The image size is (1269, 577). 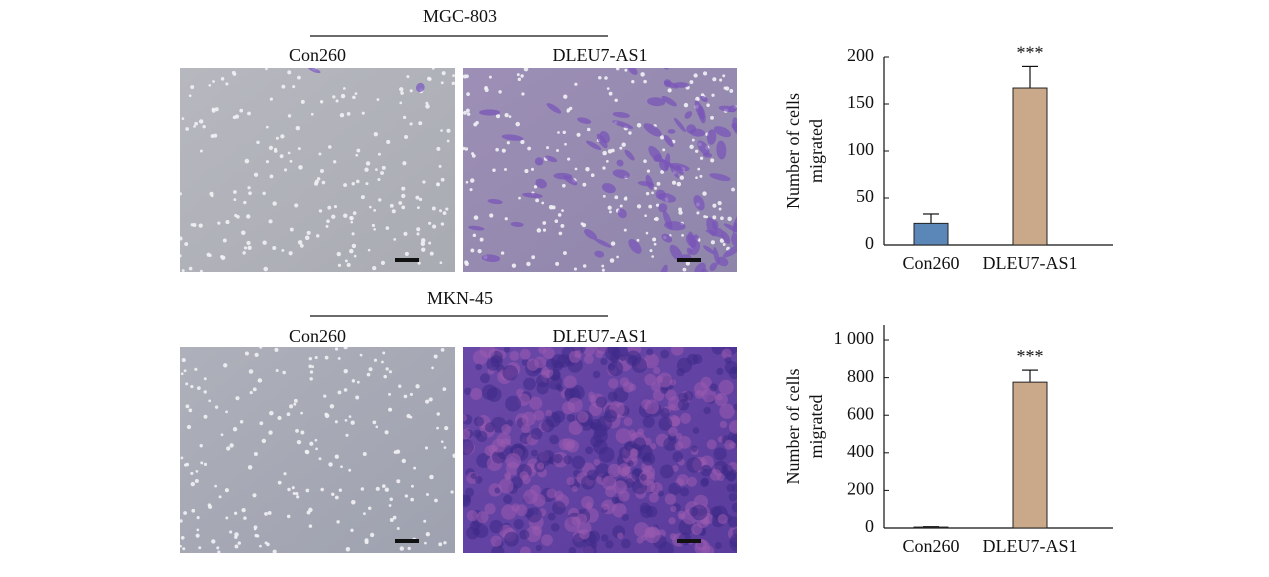 What do you see at coordinates (317, 450) in the screenshot?
I see `image-bg` at bounding box center [317, 450].